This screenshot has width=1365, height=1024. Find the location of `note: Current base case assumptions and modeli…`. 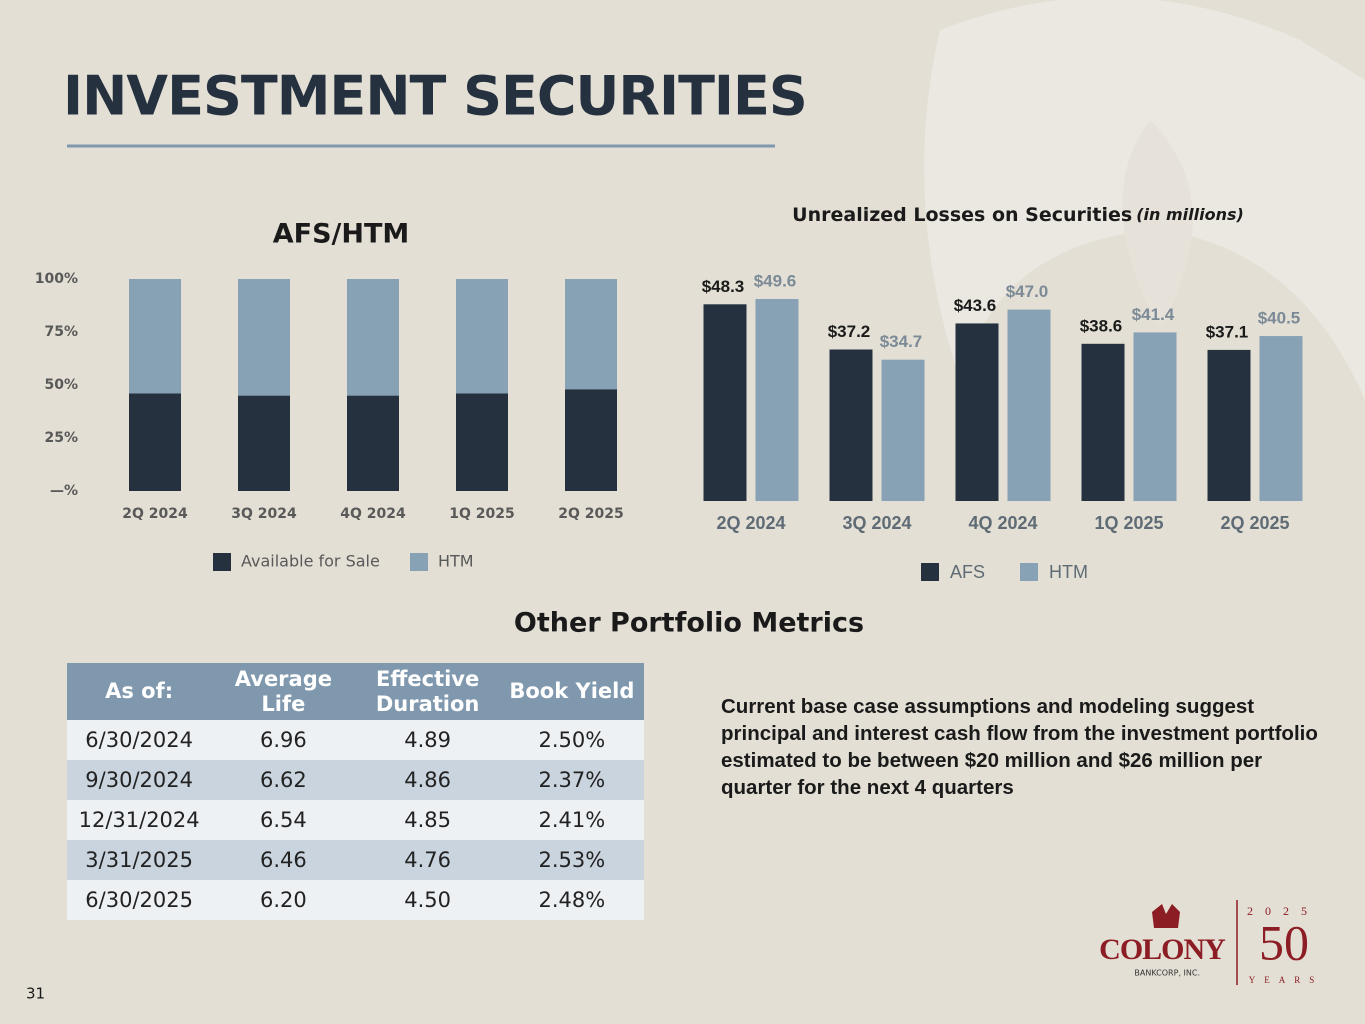

note: Current base case assumptions and modeli… is located at coordinates (1019, 747).